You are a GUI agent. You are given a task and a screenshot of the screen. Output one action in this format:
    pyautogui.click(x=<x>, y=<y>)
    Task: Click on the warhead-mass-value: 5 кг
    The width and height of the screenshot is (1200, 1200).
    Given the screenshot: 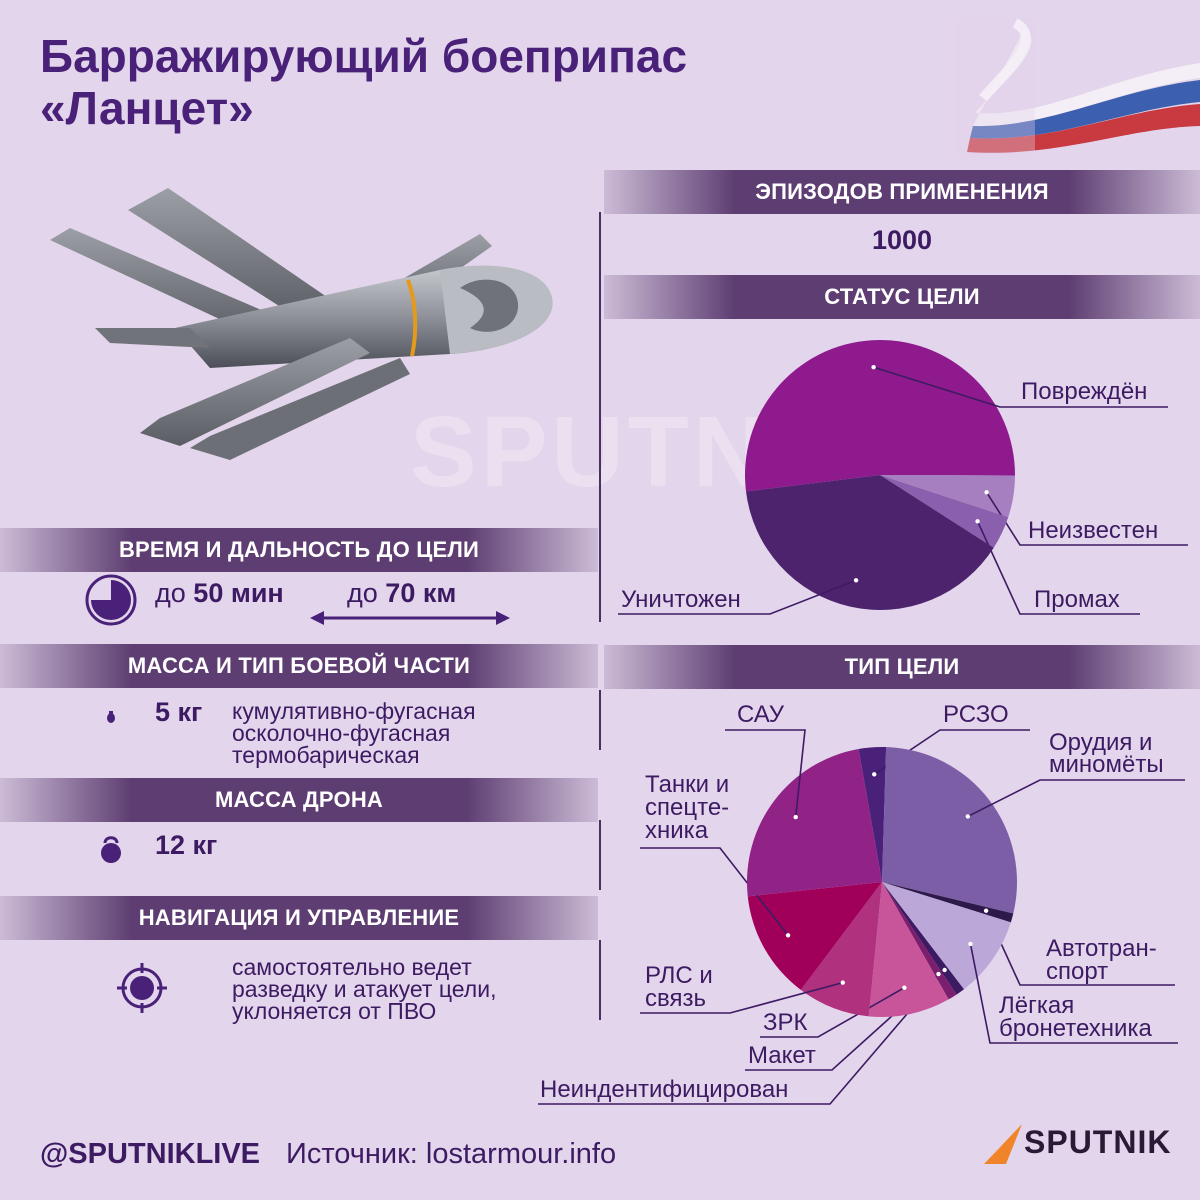 What is the action you would take?
    pyautogui.click(x=179, y=712)
    